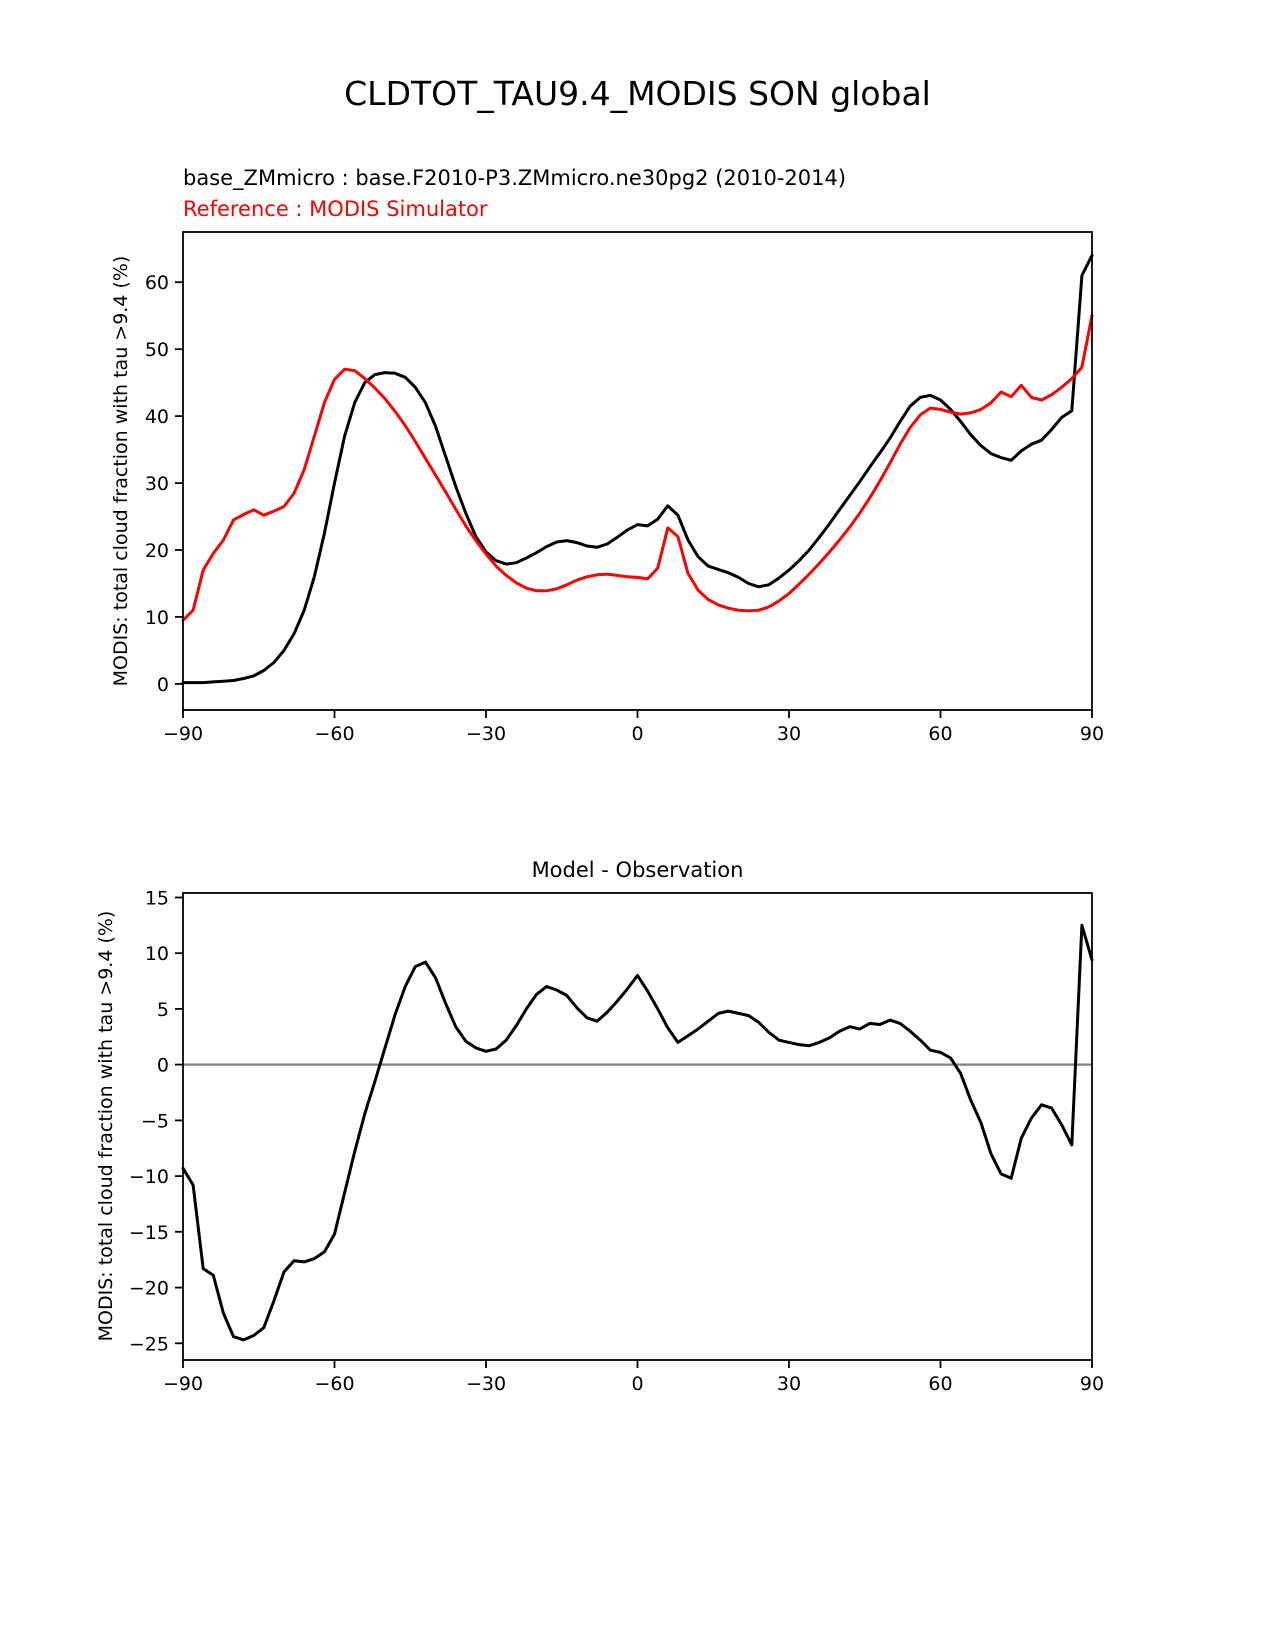 The image size is (1275, 1650). I want to click on y-tick-label: 60, so click(157, 283).